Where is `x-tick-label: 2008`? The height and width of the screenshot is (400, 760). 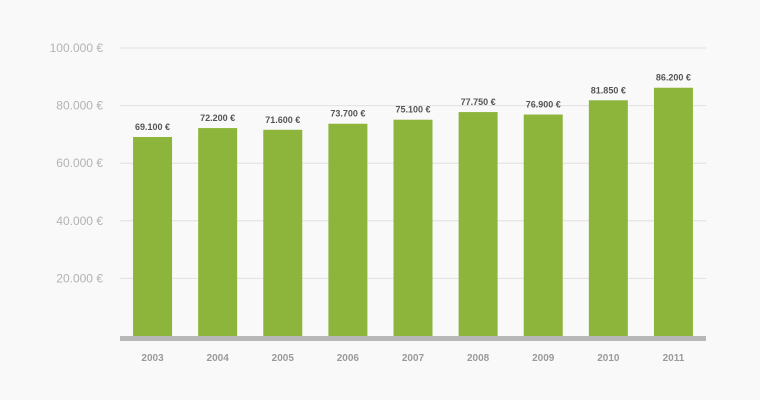 x-tick-label: 2008 is located at coordinates (478, 358).